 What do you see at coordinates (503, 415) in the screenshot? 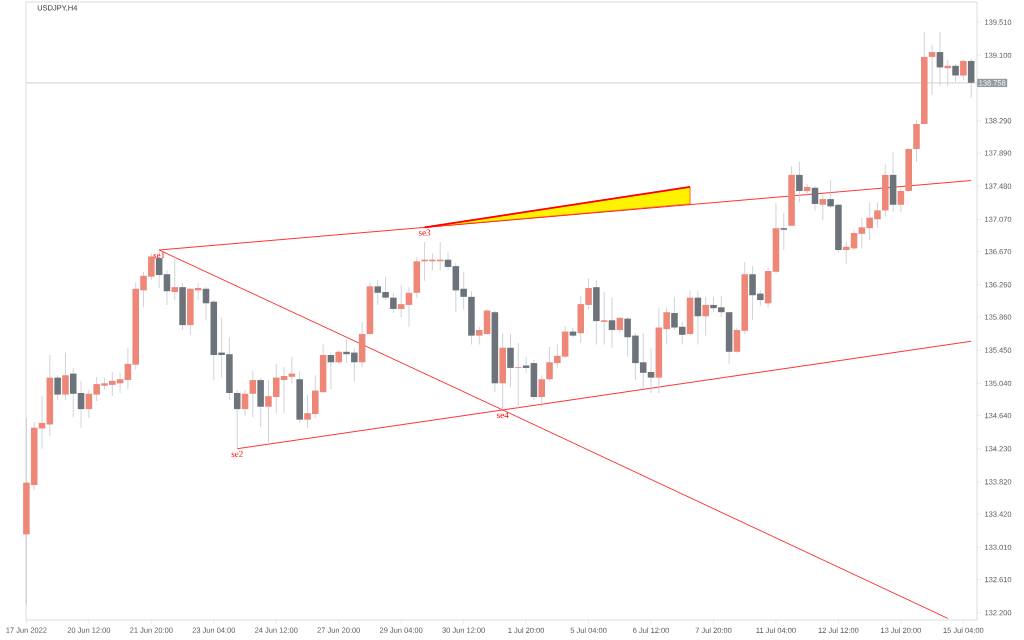
I see `annotation: se4` at bounding box center [503, 415].